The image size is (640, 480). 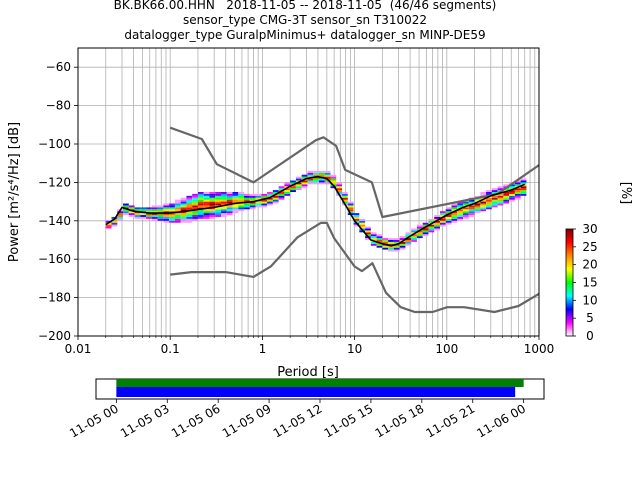 What do you see at coordinates (354, 349) in the screenshot?
I see `x-tick-label: 10` at bounding box center [354, 349].